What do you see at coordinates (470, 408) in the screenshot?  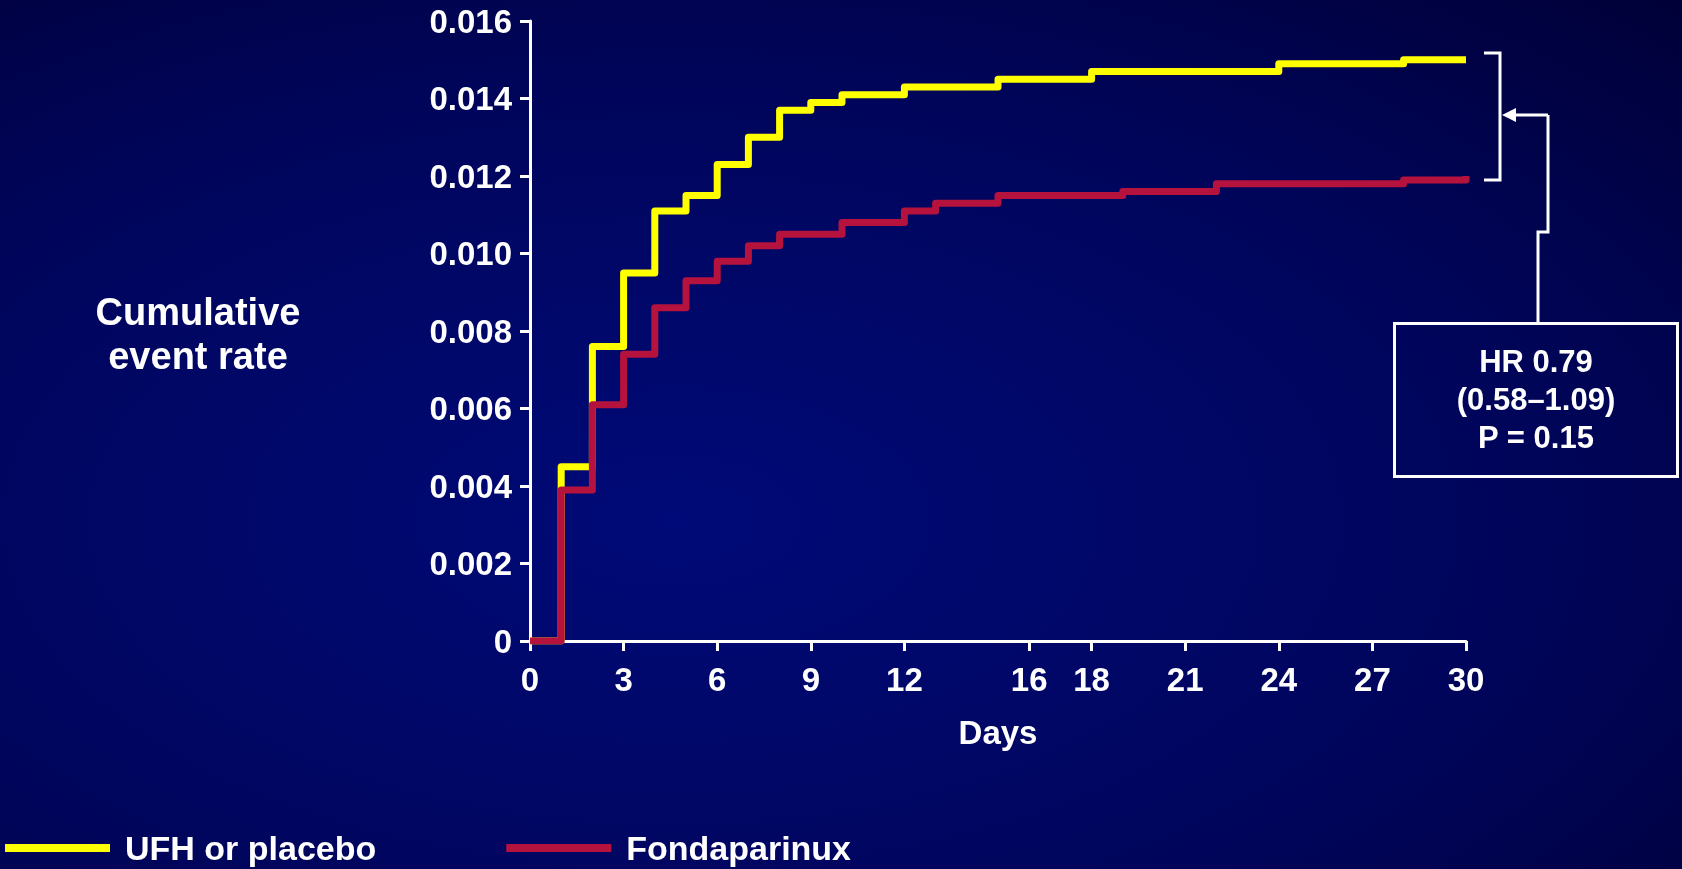 I see `y-tick-label: 0.006` at bounding box center [470, 408].